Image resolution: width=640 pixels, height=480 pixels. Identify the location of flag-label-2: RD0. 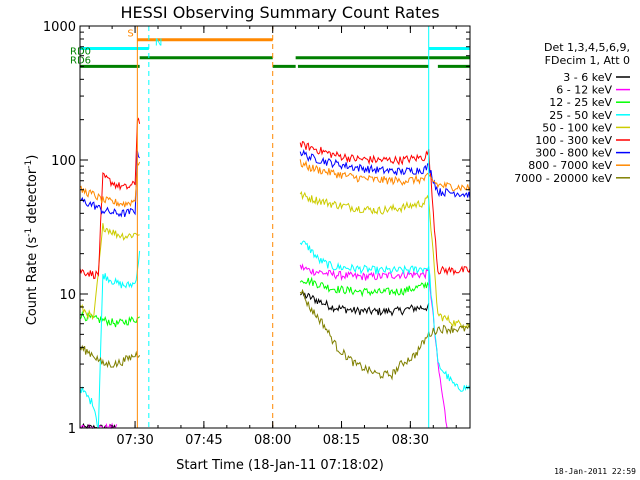
(80, 52).